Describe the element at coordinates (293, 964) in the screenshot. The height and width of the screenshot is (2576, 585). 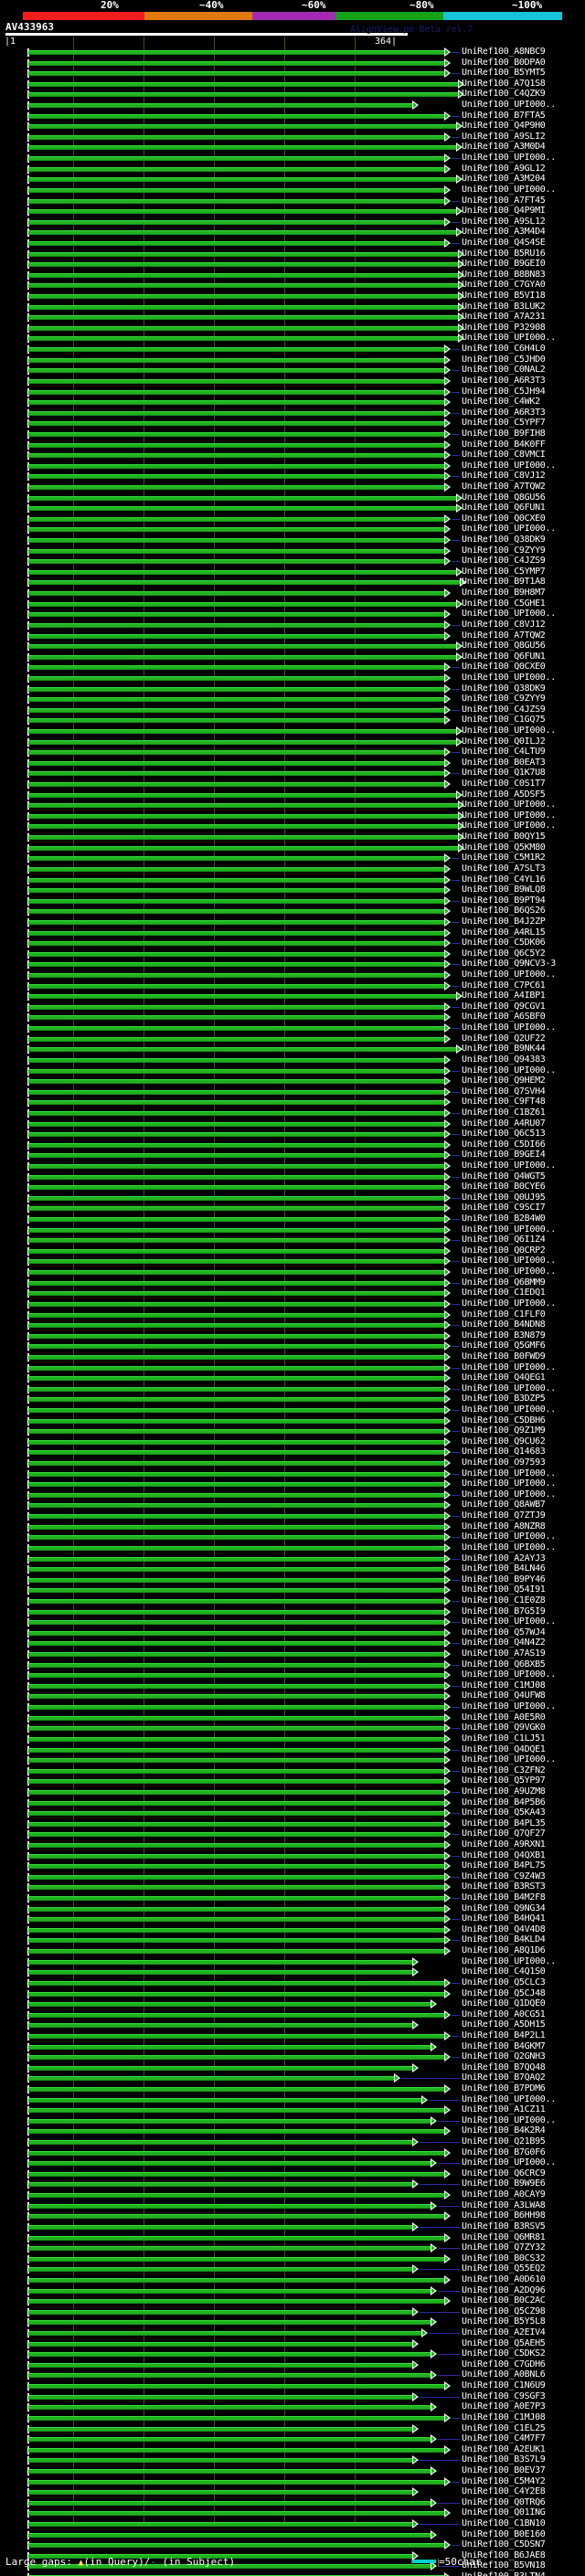
I see `hit-row: UniRef100_Q9NCV3-3` at that location.